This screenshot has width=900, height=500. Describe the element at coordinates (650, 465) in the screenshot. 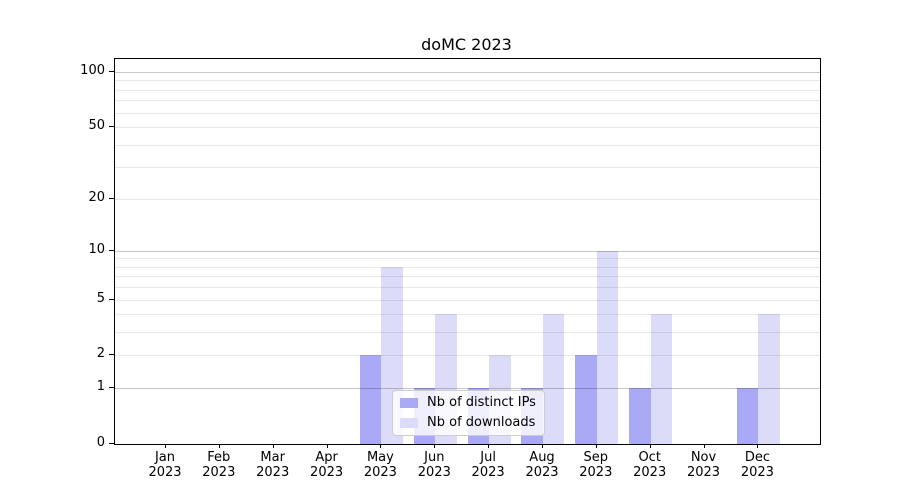

I see `x-tick-label: Oct 2023` at that location.